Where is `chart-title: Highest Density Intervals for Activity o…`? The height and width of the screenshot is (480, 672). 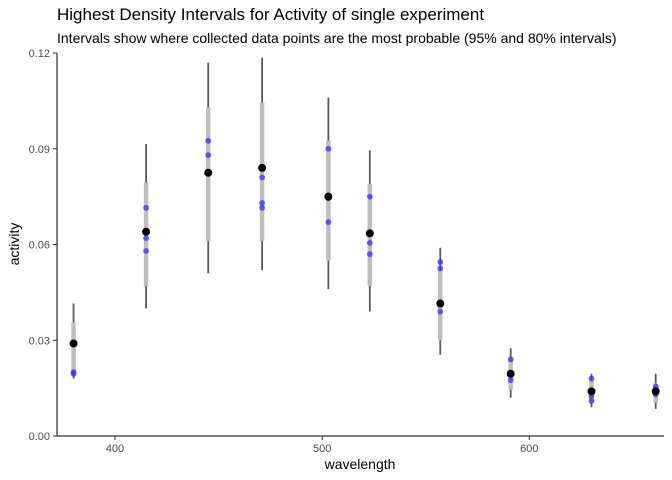
chart-title: Highest Density Intervals for Activity o… is located at coordinates (270, 14).